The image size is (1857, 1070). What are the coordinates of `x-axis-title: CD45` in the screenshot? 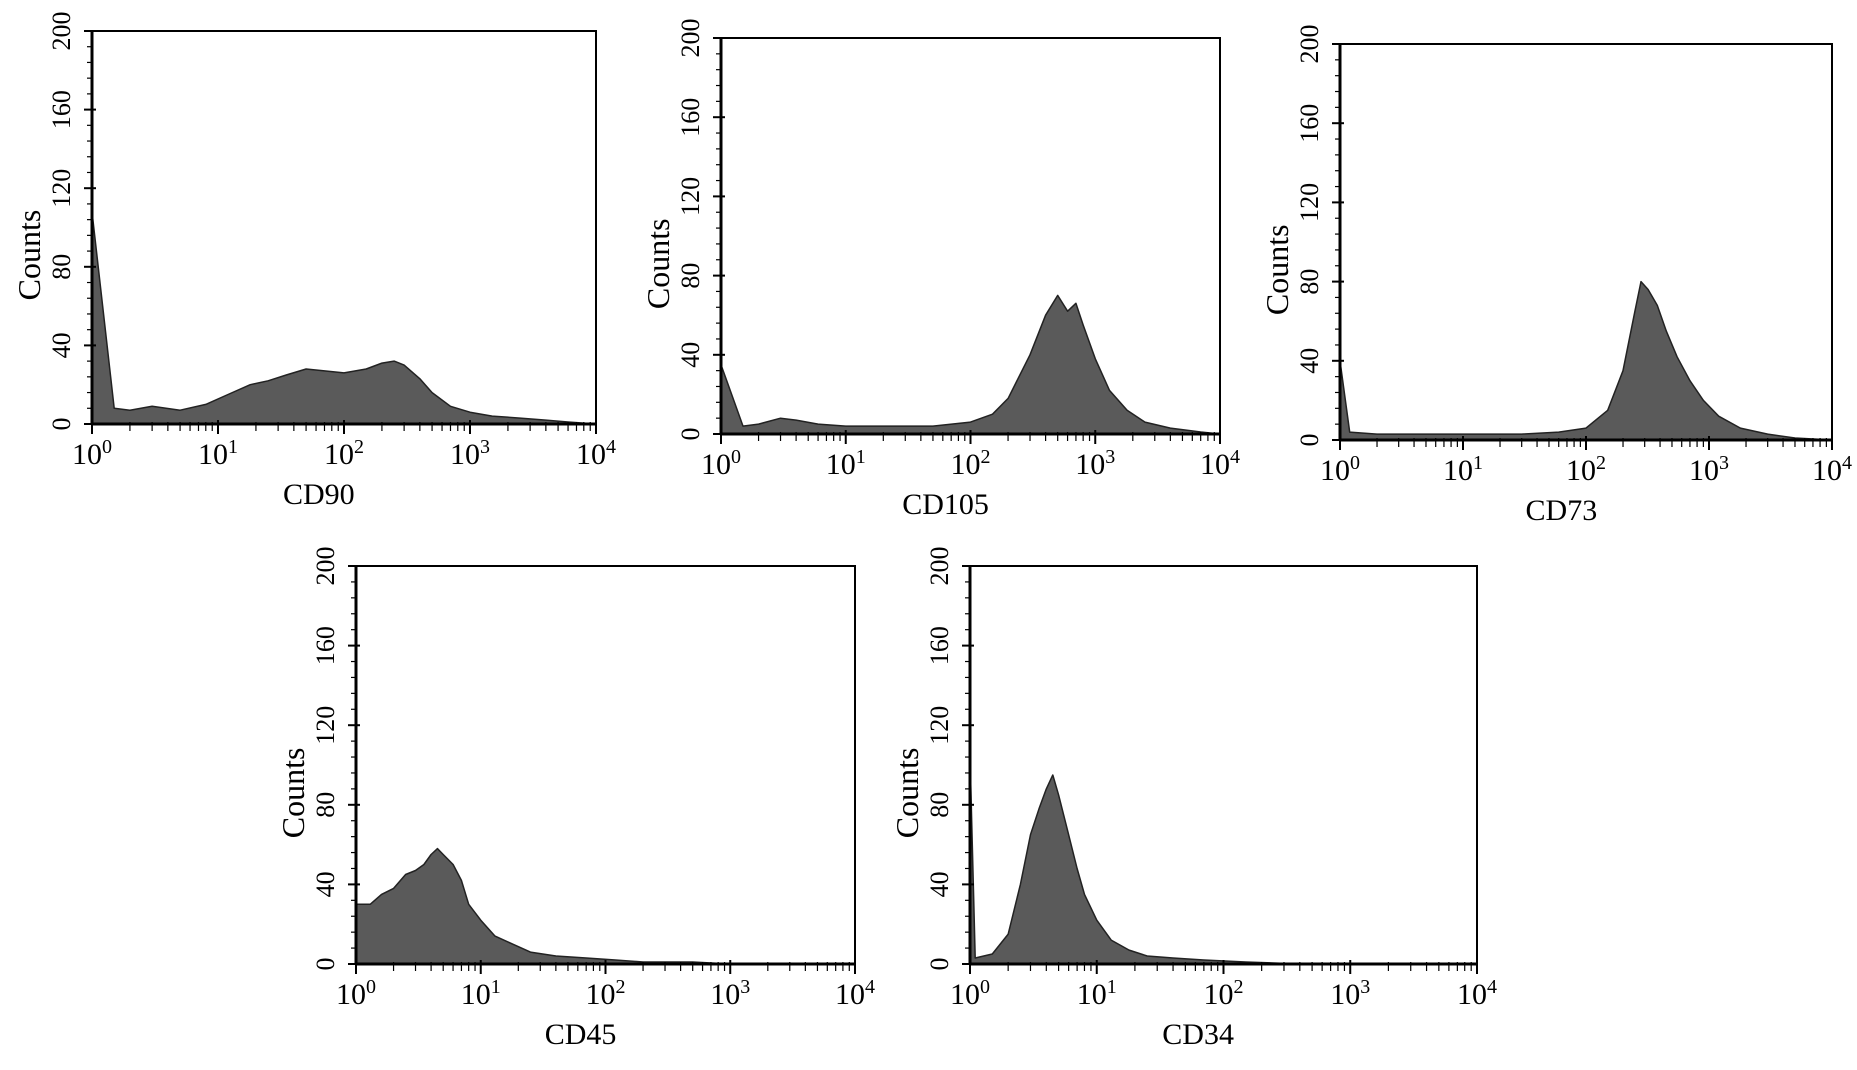 It's located at (581, 1034).